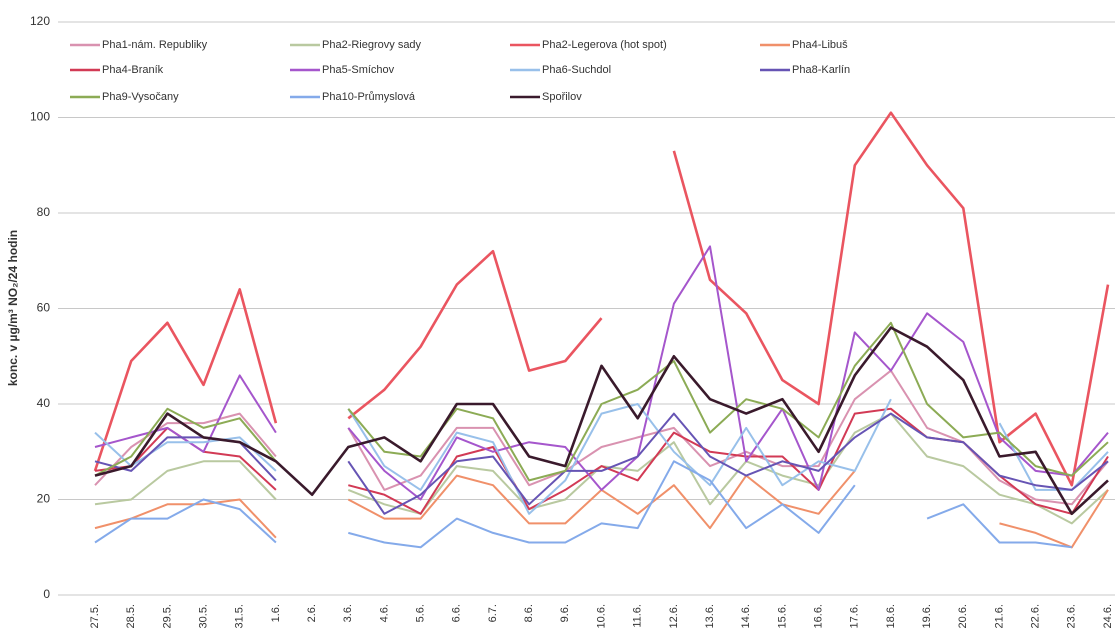 This screenshot has width=1115, height=632. What do you see at coordinates (155, 45) in the screenshot?
I see `legend-label: Pha1-nám. Republiky` at bounding box center [155, 45].